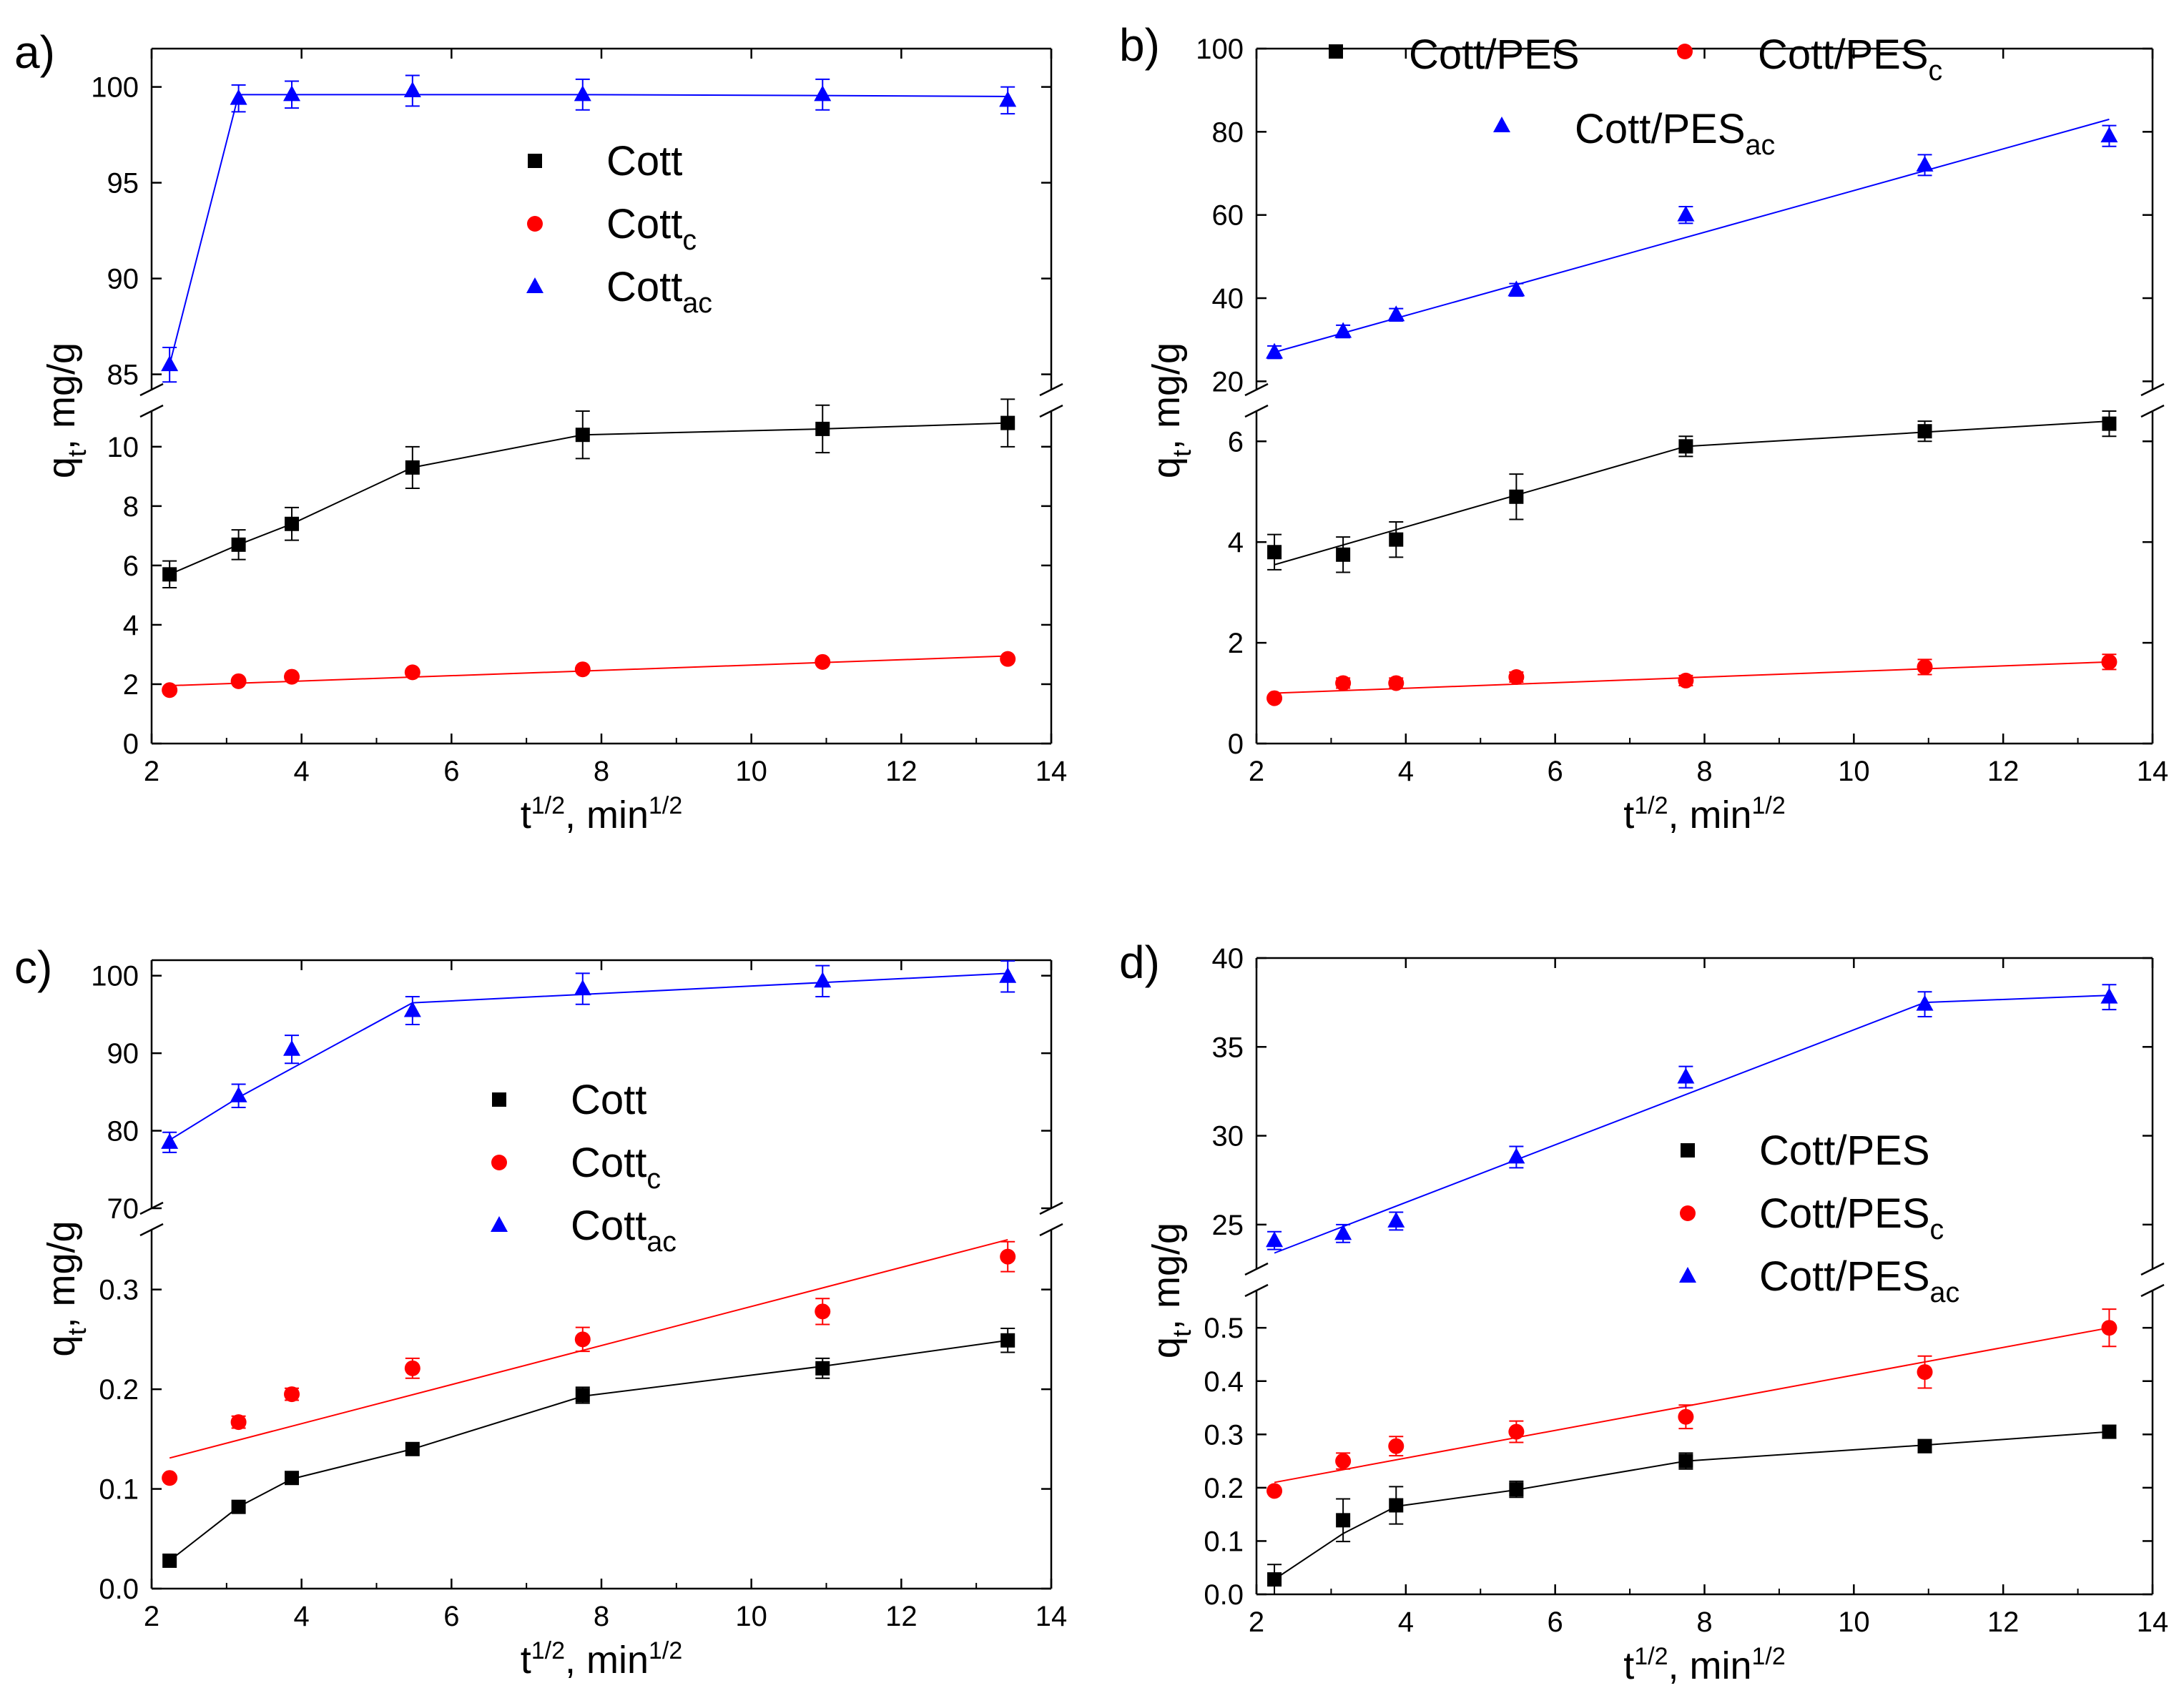  What do you see at coordinates (1228, 299) in the screenshot?
I see `y-tick-upper-label: 40` at bounding box center [1228, 299].